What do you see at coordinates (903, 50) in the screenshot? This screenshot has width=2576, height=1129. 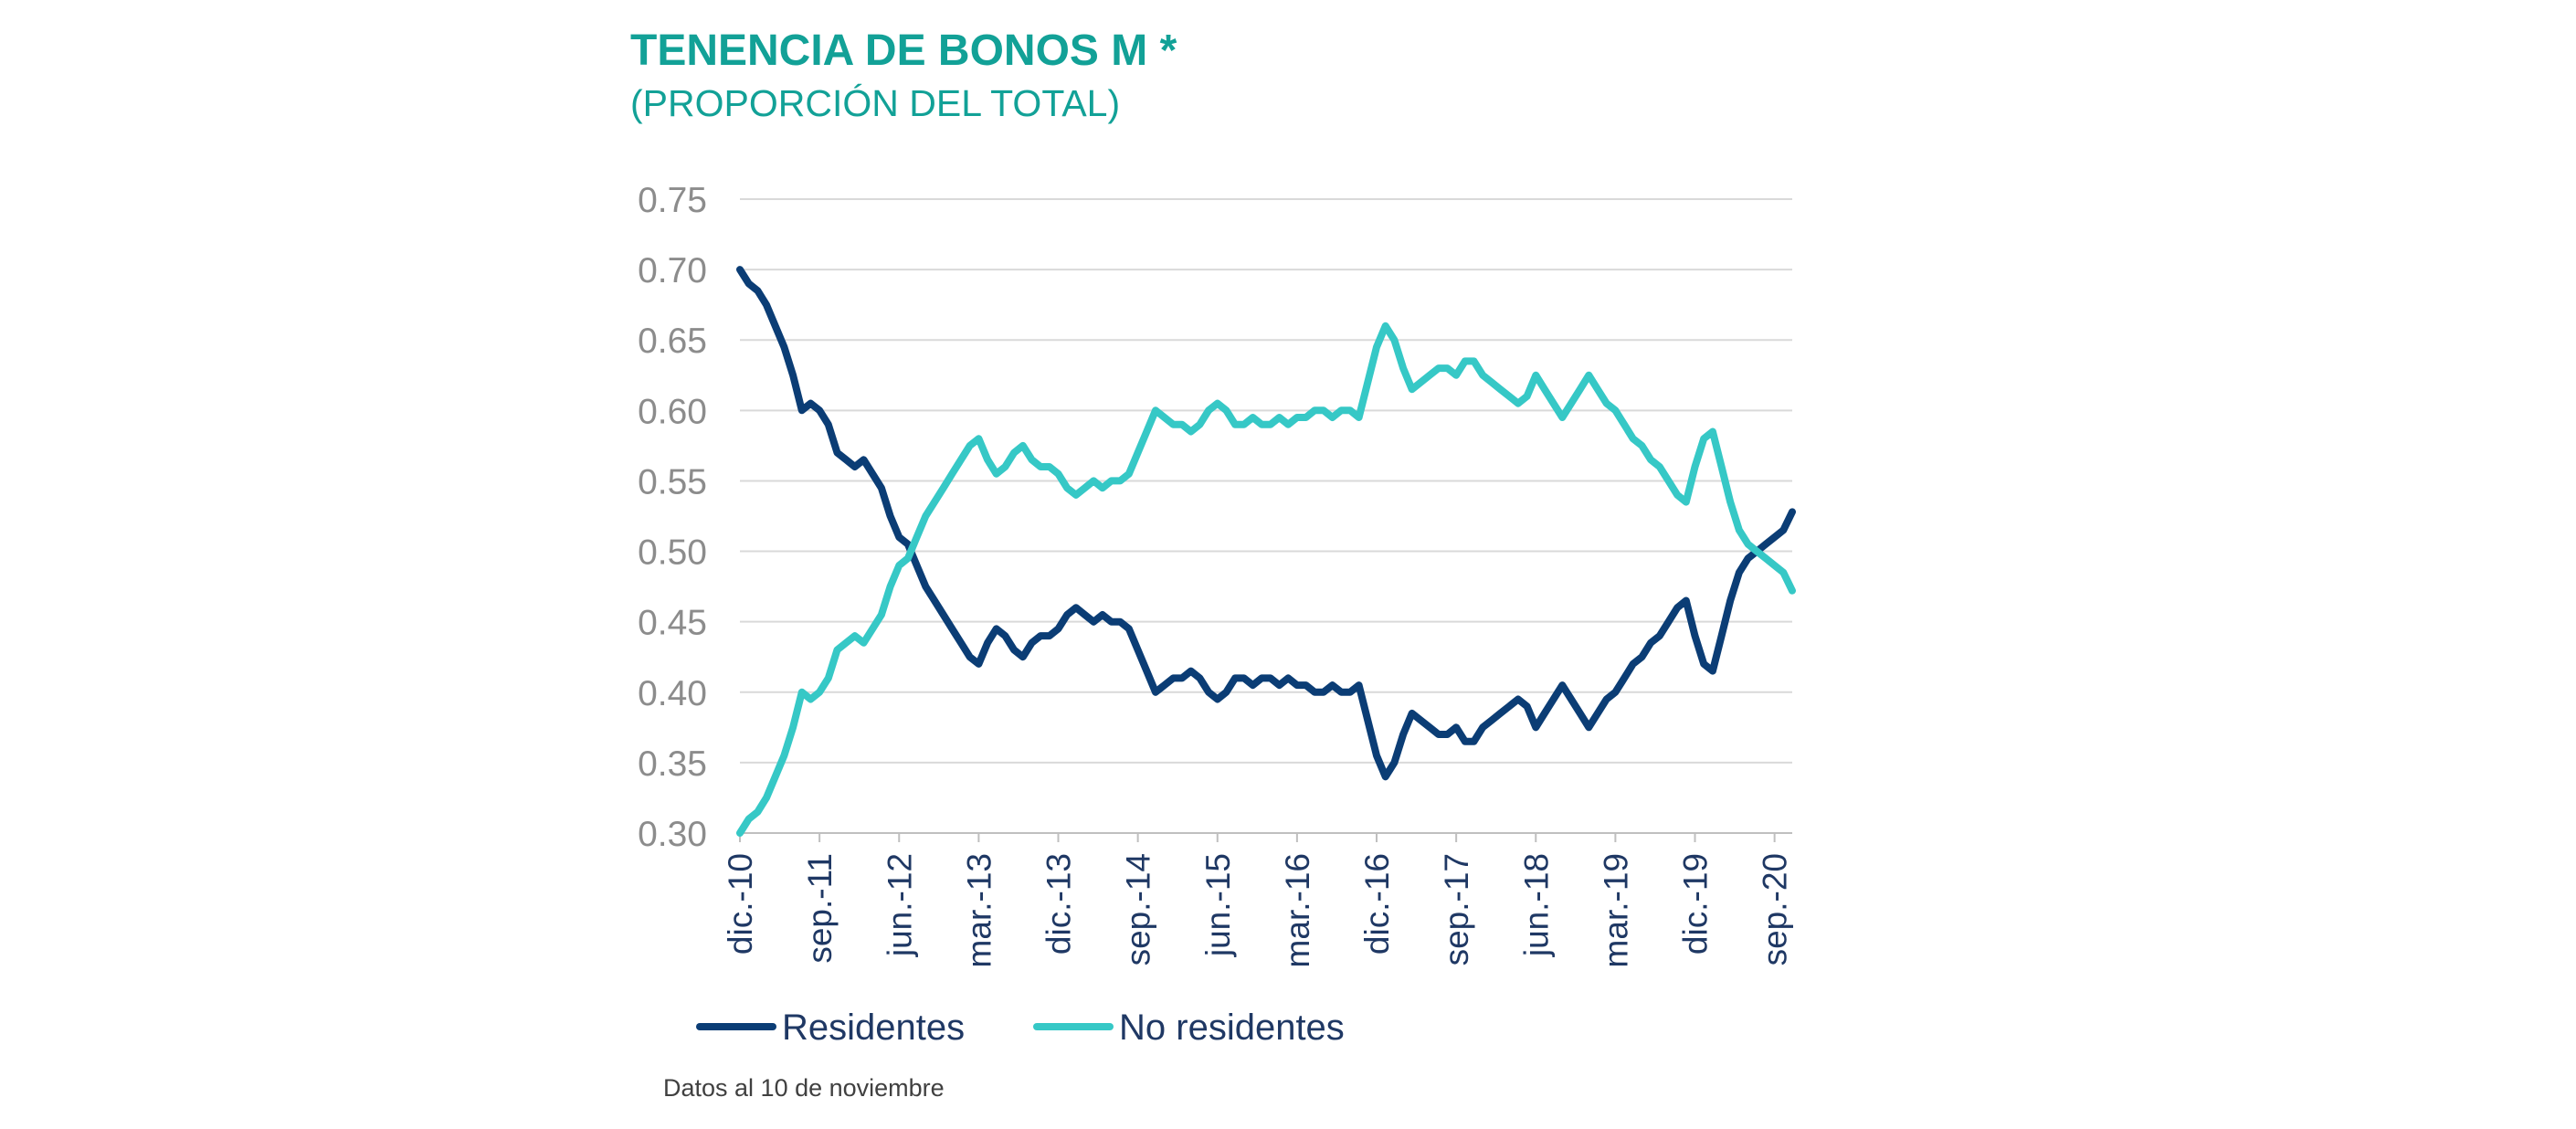 I see `chart-title: TENENCIA DE BONOS M *` at bounding box center [903, 50].